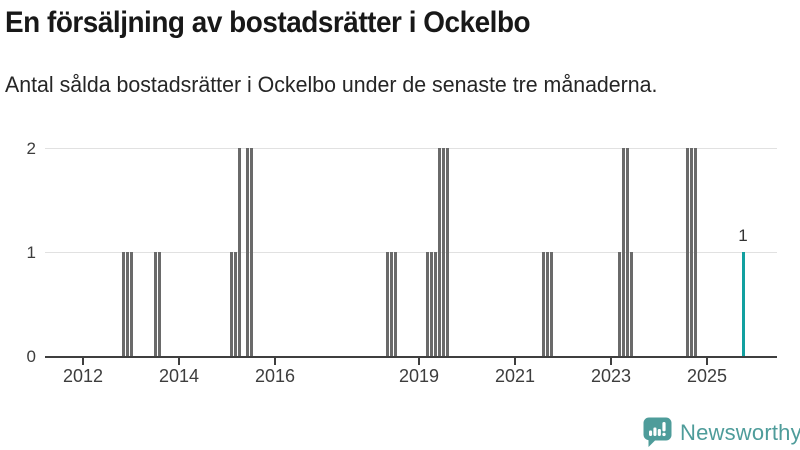 This screenshot has width=800, height=450. I want to click on x-axis-tick-label: 2014, so click(179, 376).